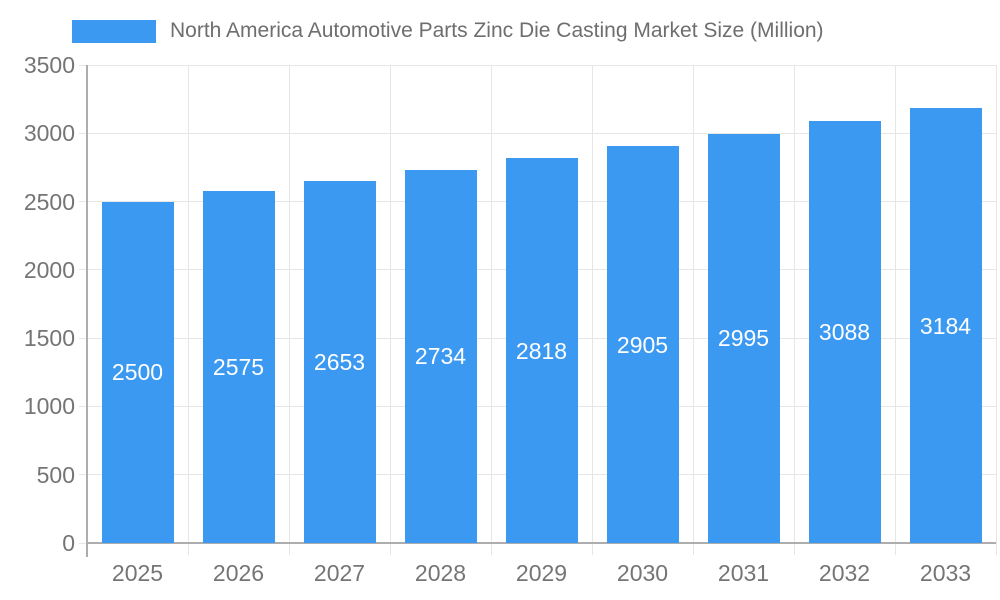  I want to click on x-tick-label: 2026, so click(238, 573).